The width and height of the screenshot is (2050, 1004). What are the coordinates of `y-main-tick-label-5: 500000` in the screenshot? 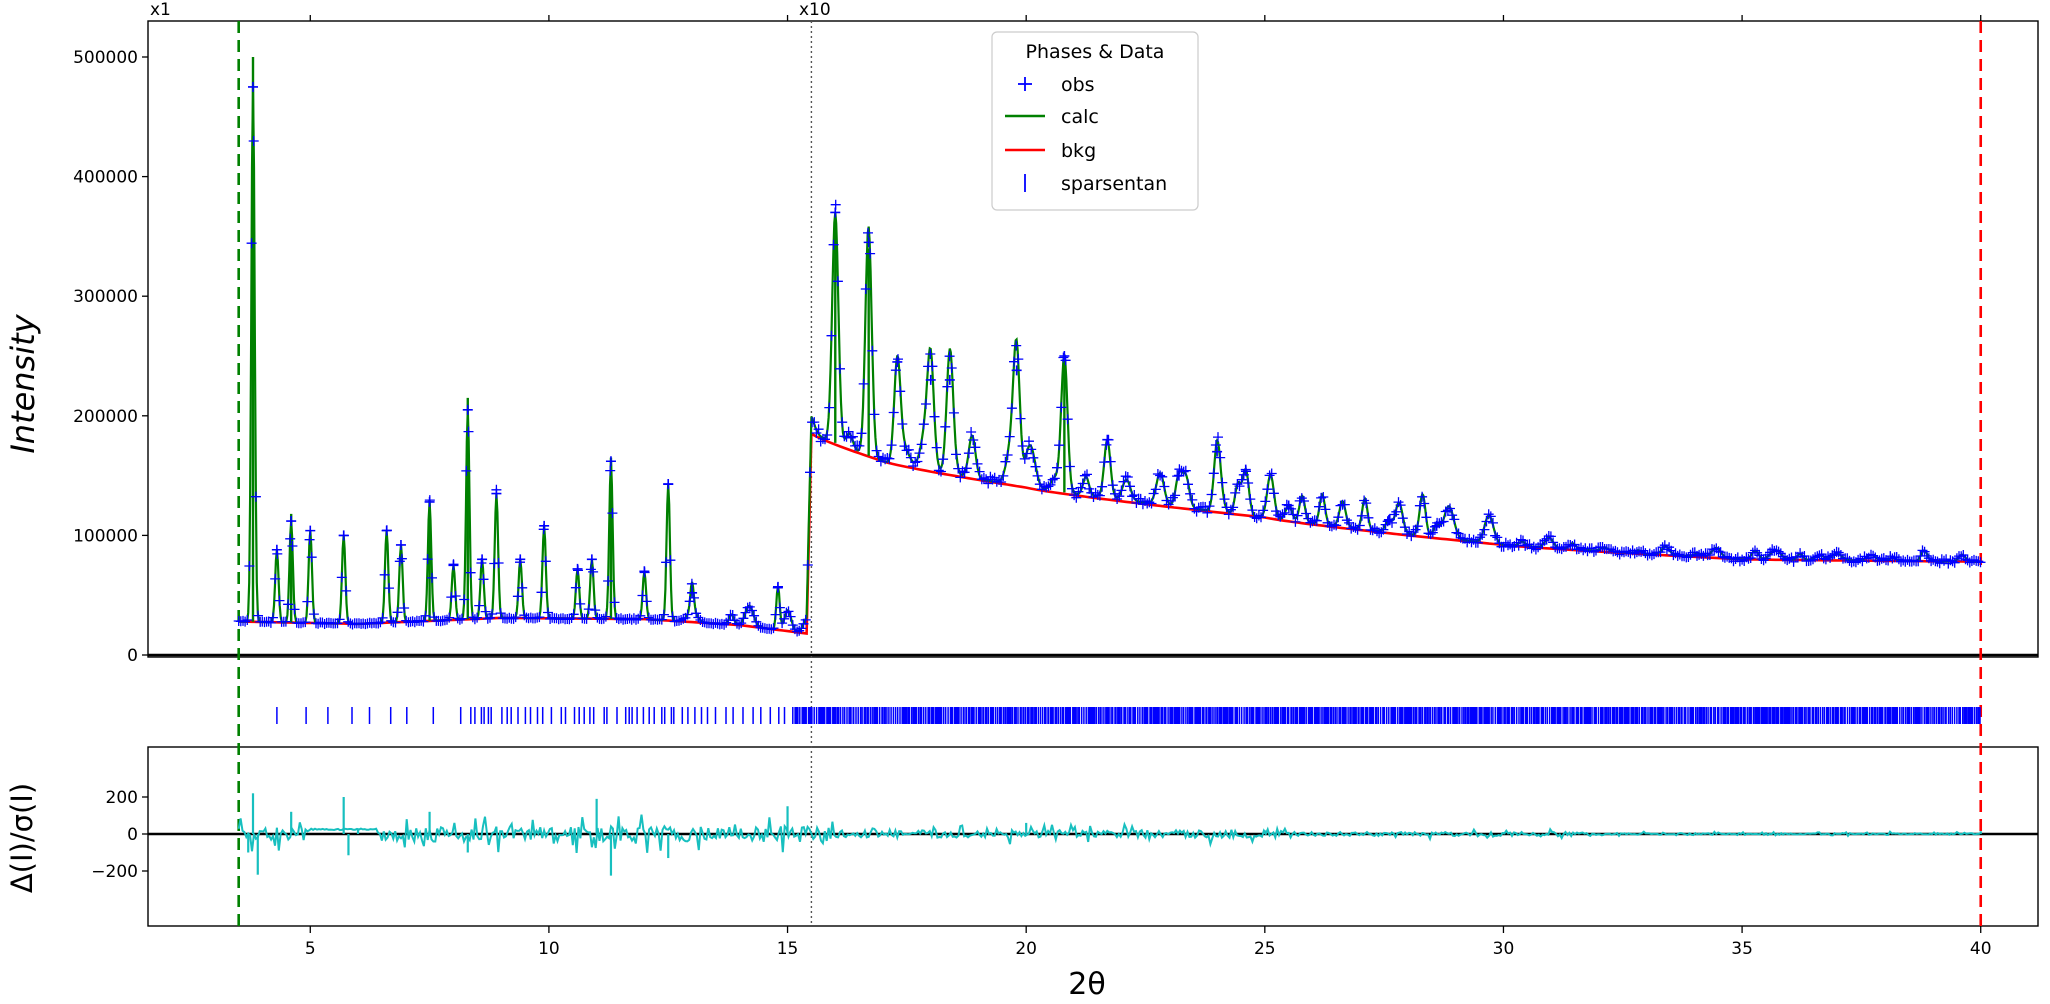 It's located at (105, 58).